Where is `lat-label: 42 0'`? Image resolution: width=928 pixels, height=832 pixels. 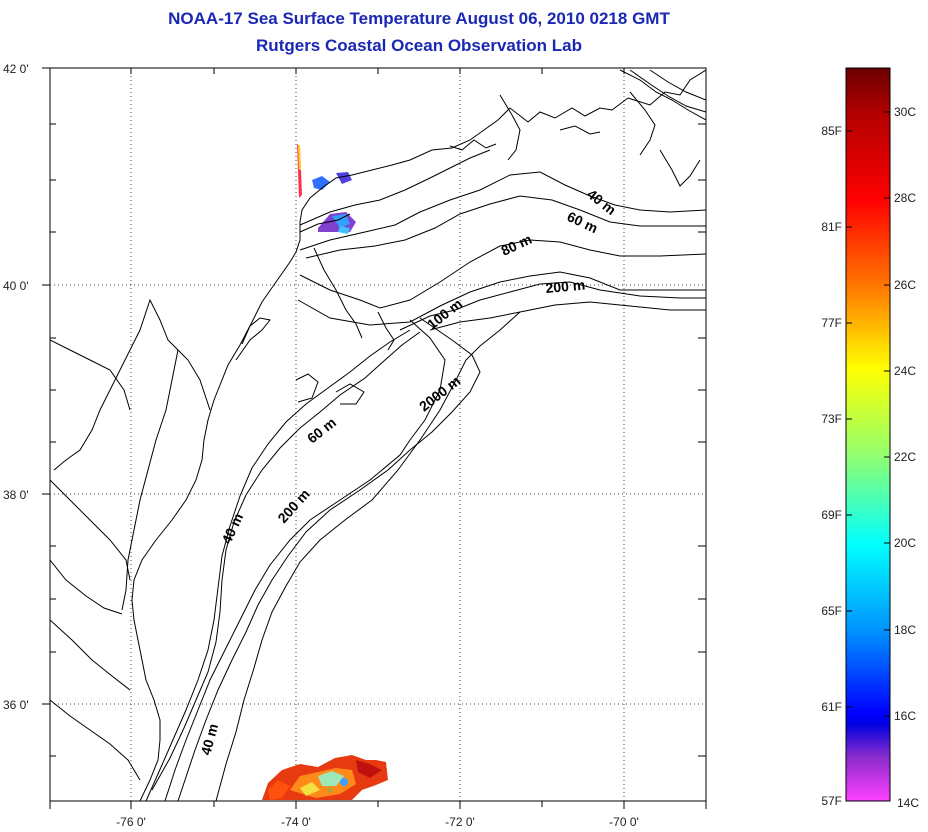
lat-label: 42 0' is located at coordinates (16, 69).